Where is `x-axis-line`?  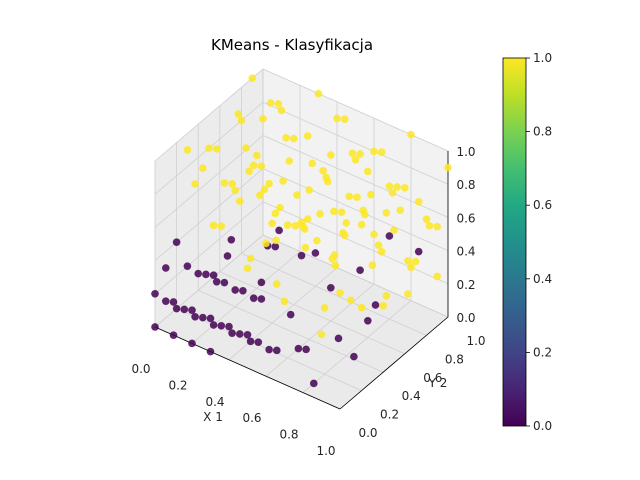 x-axis-line is located at coordinates (247, 368).